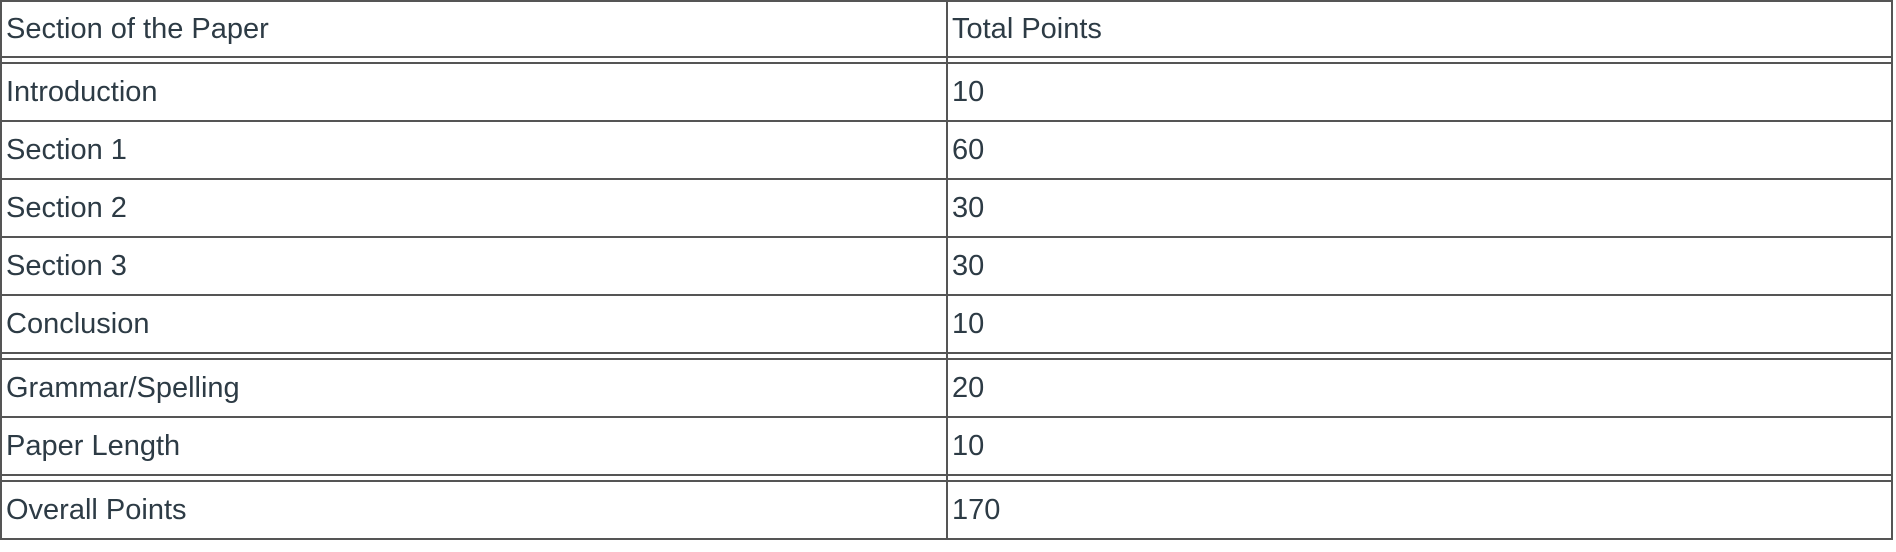 The height and width of the screenshot is (552, 1896). Describe the element at coordinates (474, 388) in the screenshot. I see `section-cell: Grammar/Spelling` at that location.